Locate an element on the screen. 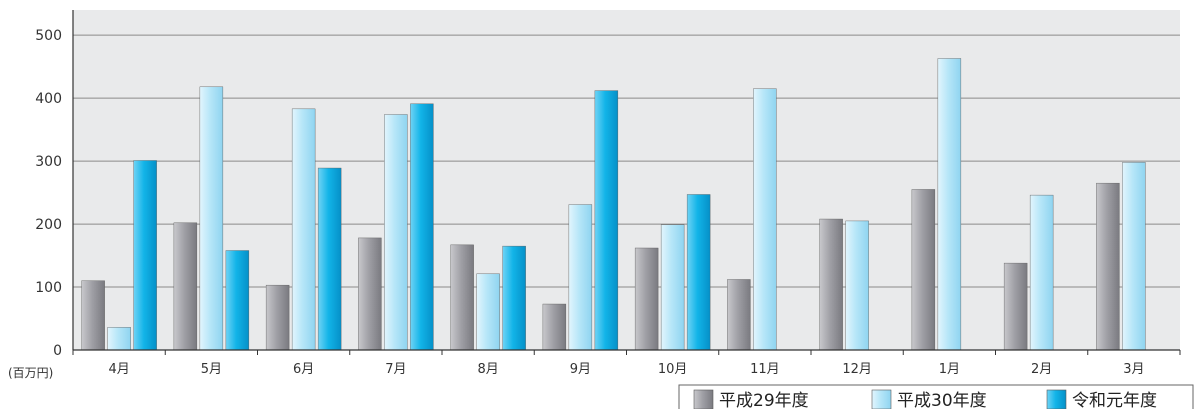 This screenshot has width=1197, height=409. y-tick-label: 100 is located at coordinates (48, 288).